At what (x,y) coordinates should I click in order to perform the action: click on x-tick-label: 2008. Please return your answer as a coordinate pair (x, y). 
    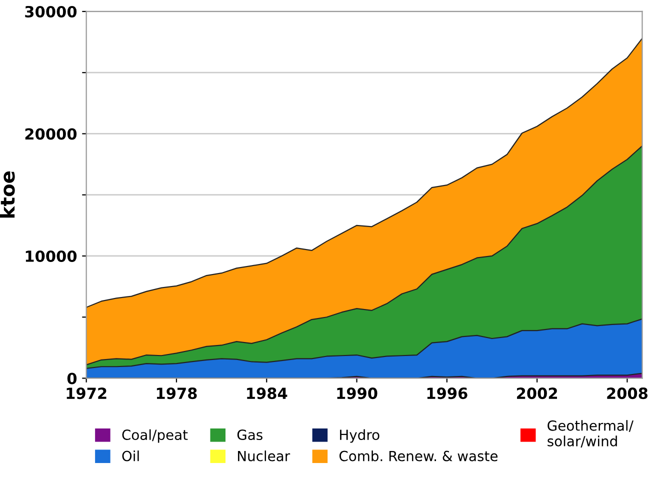
    Looking at the image, I should click on (627, 394).